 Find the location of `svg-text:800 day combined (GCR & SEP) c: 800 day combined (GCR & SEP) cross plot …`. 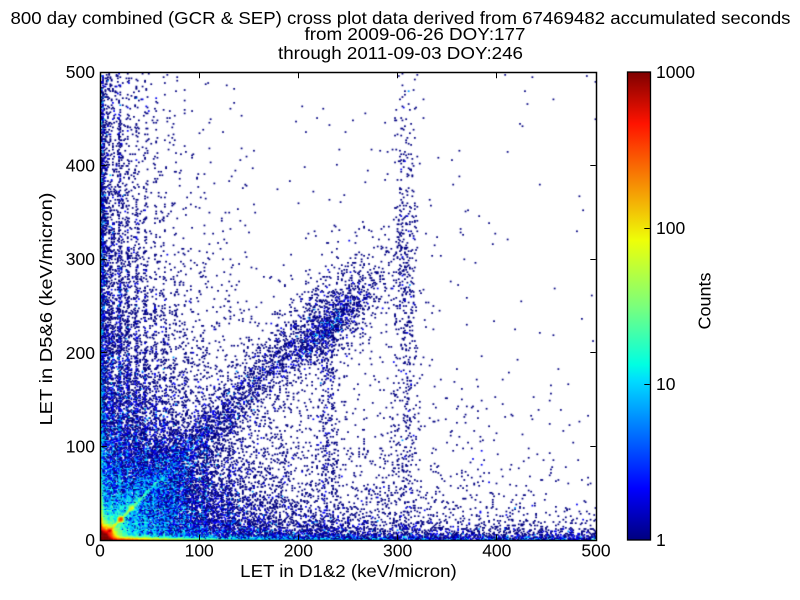

svg-text:800 day combined (GCR & SEP) c: 800 day combined (GCR & SEP) cross plot … is located at coordinates (401, 18).